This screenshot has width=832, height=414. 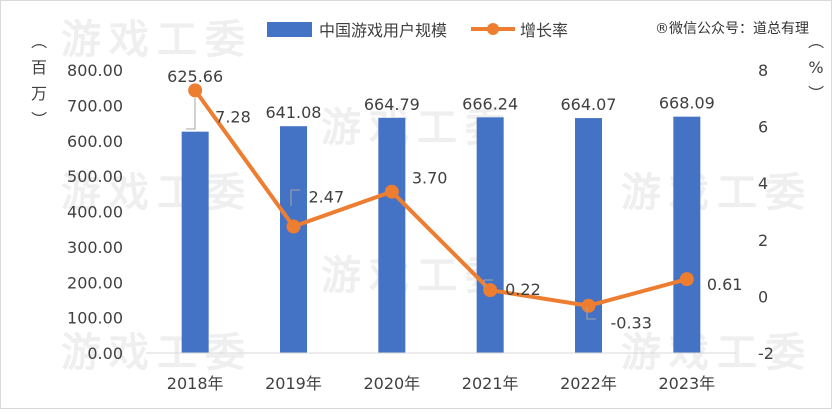 What do you see at coordinates (392, 104) in the screenshot?
I see `bar-value-label: 664.79` at bounding box center [392, 104].